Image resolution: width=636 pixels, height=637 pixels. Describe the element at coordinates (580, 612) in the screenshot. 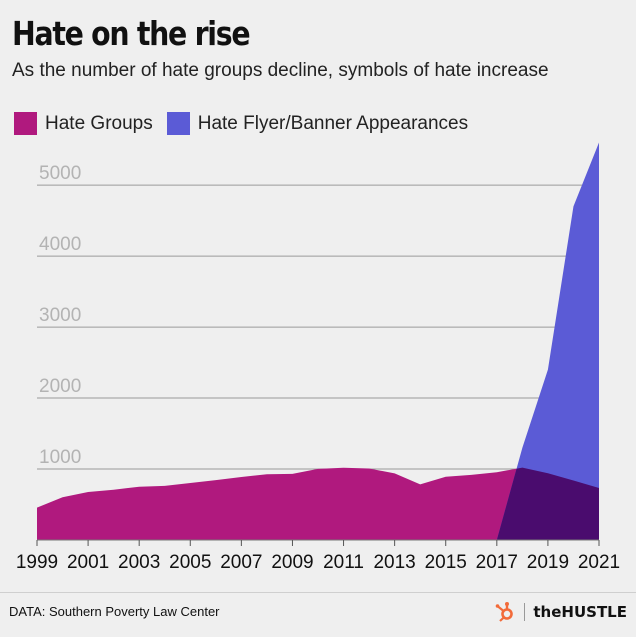

I see `brand-name: theHUSTLE` at that location.